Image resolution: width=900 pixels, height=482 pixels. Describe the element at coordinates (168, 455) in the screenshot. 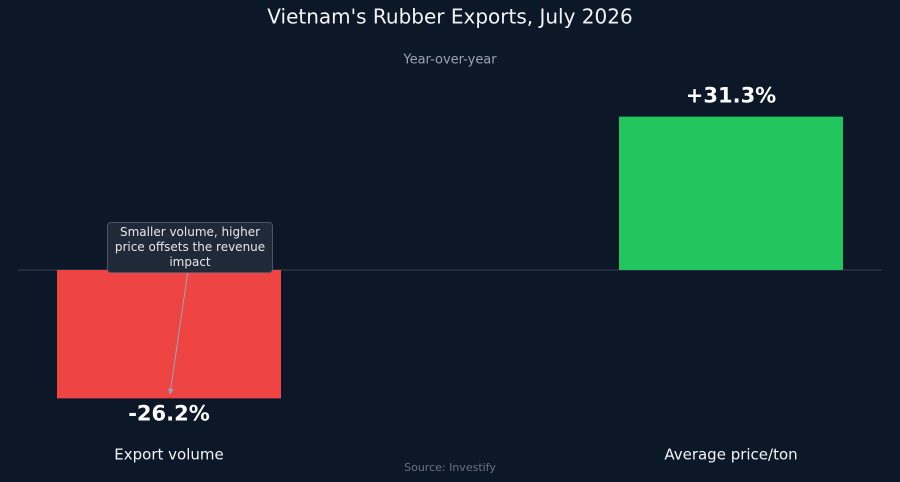

I see `x-tick-label: Export volume` at that location.